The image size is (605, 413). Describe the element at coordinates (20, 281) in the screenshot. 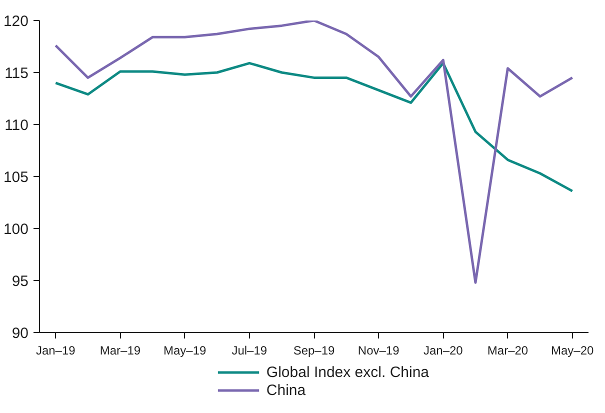

I see `y-tick-label: 95` at that location.